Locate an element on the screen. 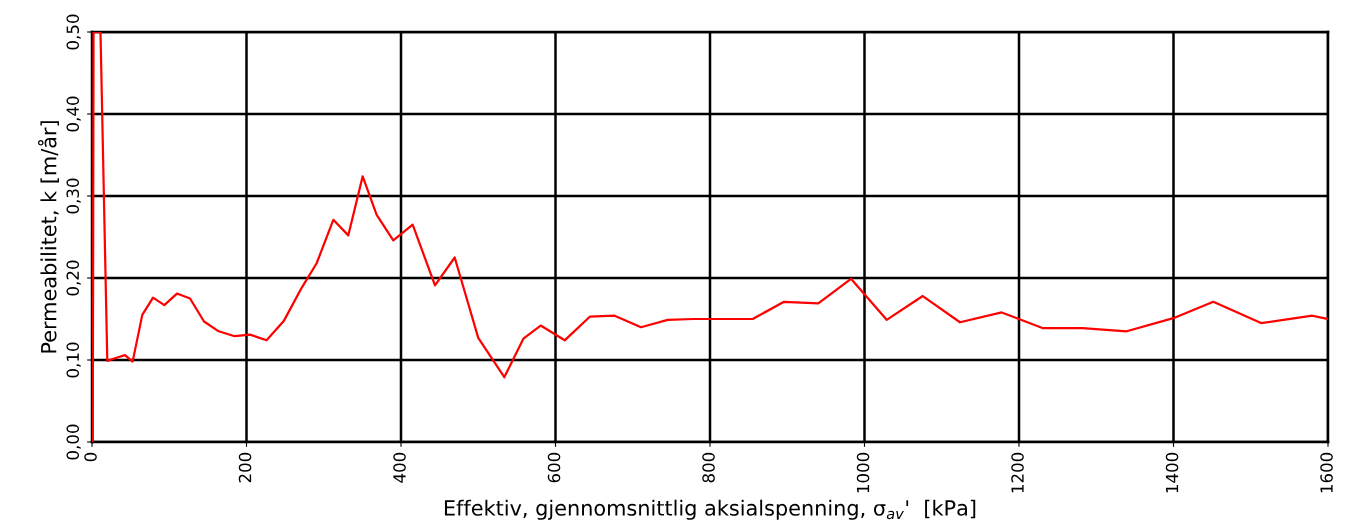  y-axis-title: Permeabilitet, k [m/år] is located at coordinates (48, 237).